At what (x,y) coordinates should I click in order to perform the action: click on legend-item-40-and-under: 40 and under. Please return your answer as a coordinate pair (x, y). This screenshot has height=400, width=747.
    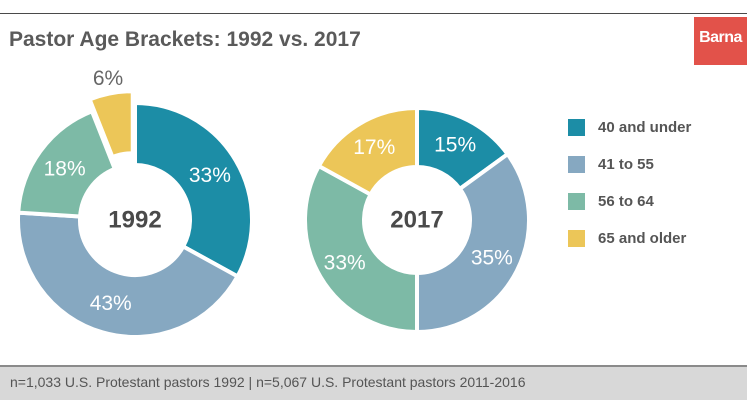
    Looking at the image, I should click on (629, 127).